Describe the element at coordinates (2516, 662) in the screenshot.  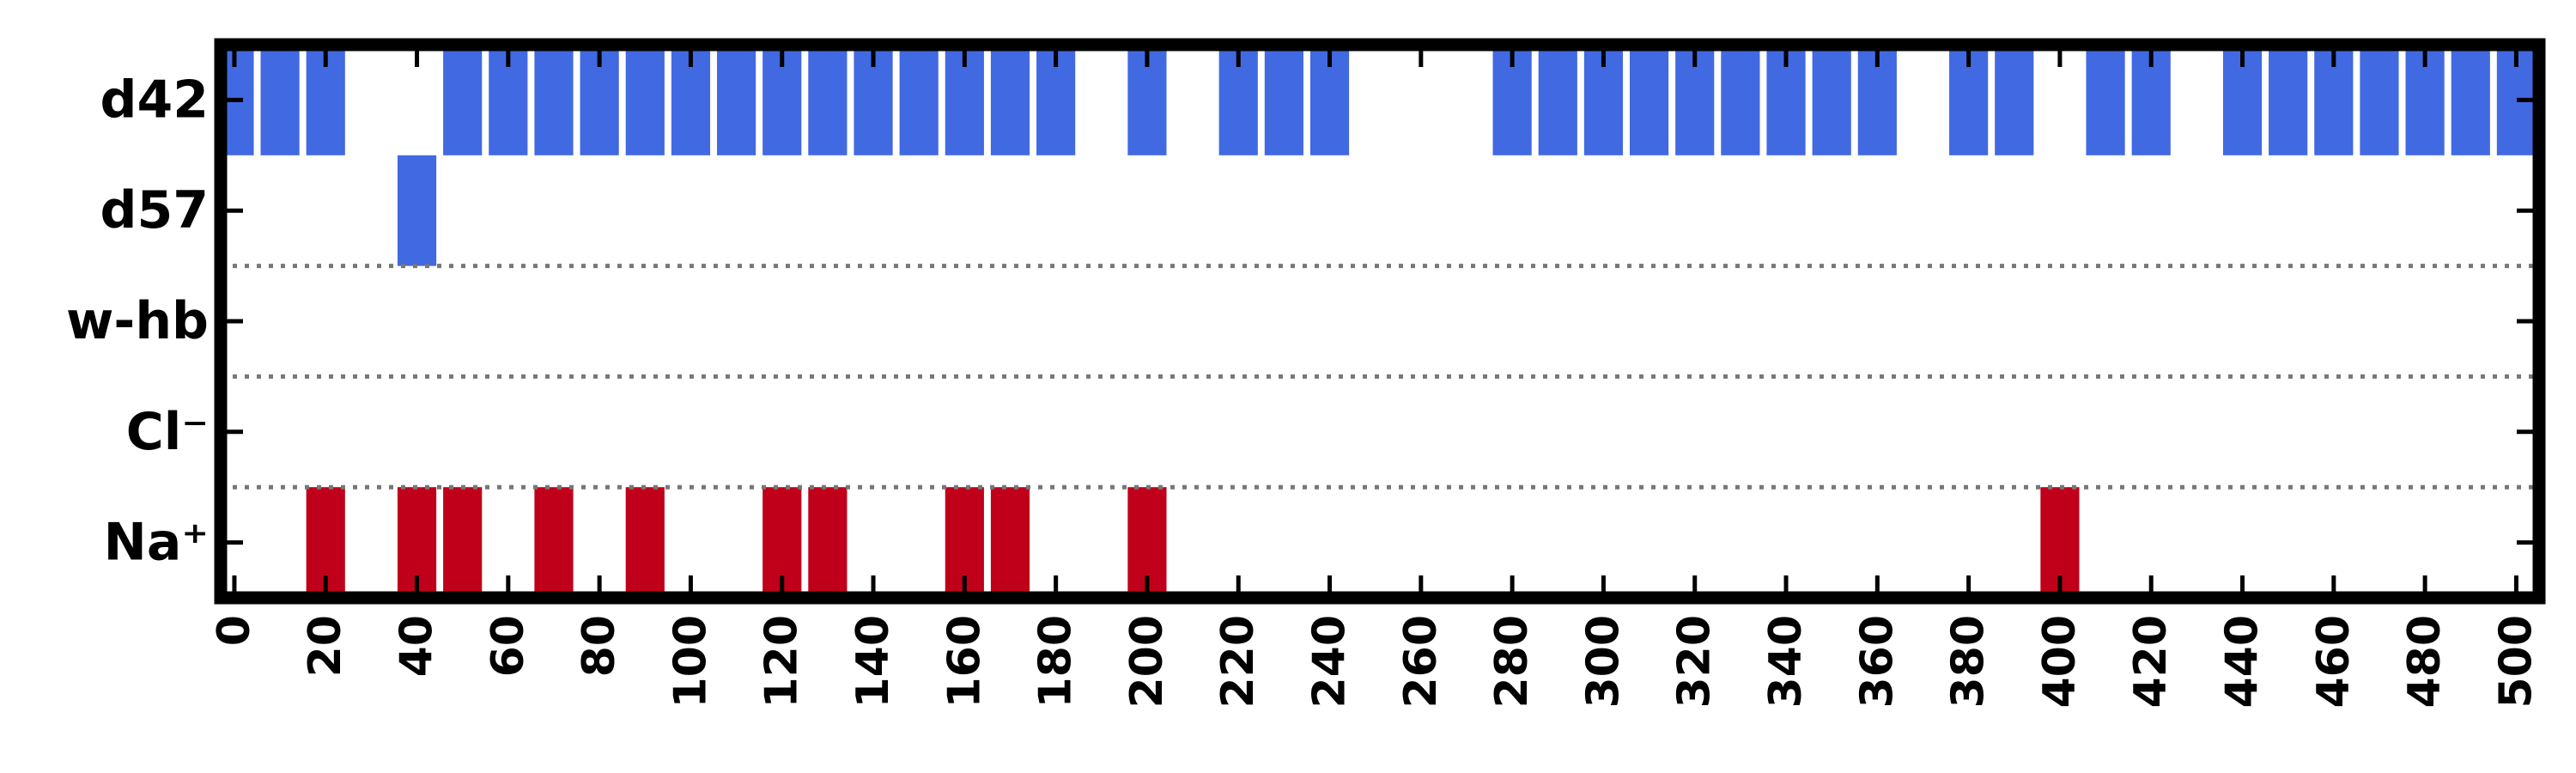
I see `x-tick-label-500: 500` at that location.